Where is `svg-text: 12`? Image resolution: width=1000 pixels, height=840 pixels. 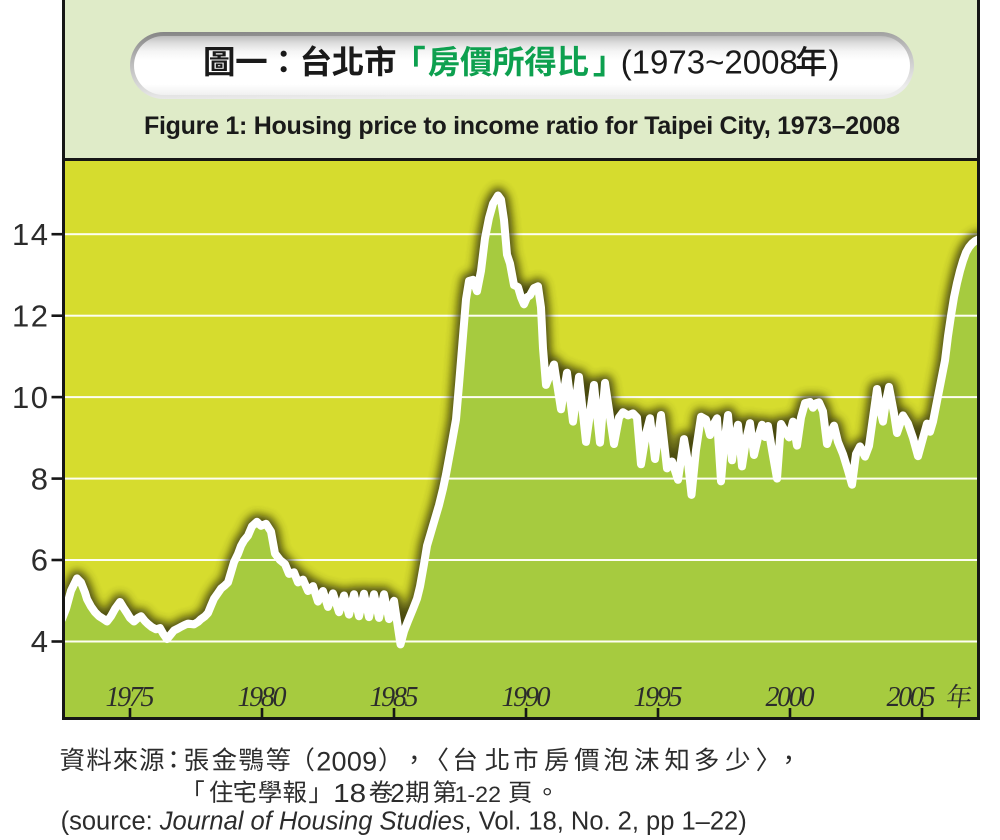
svg-text: 12 is located at coordinates (30, 315).